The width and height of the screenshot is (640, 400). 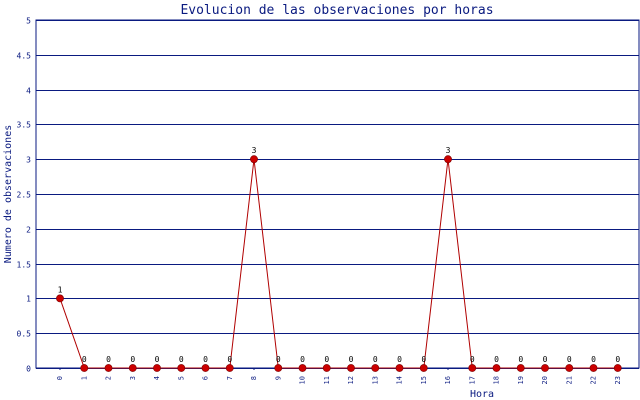 I want to click on x-tick-label: 21, so click(x=569, y=380).